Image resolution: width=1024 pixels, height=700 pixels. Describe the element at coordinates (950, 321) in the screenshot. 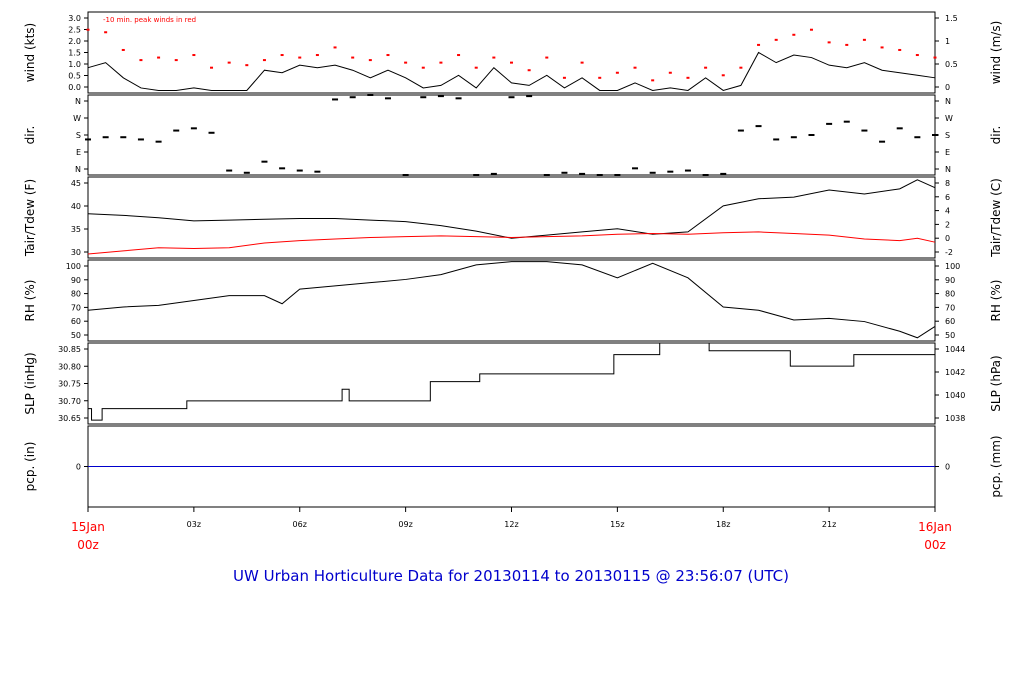

I see `y-tick-label-right: 60` at that location.